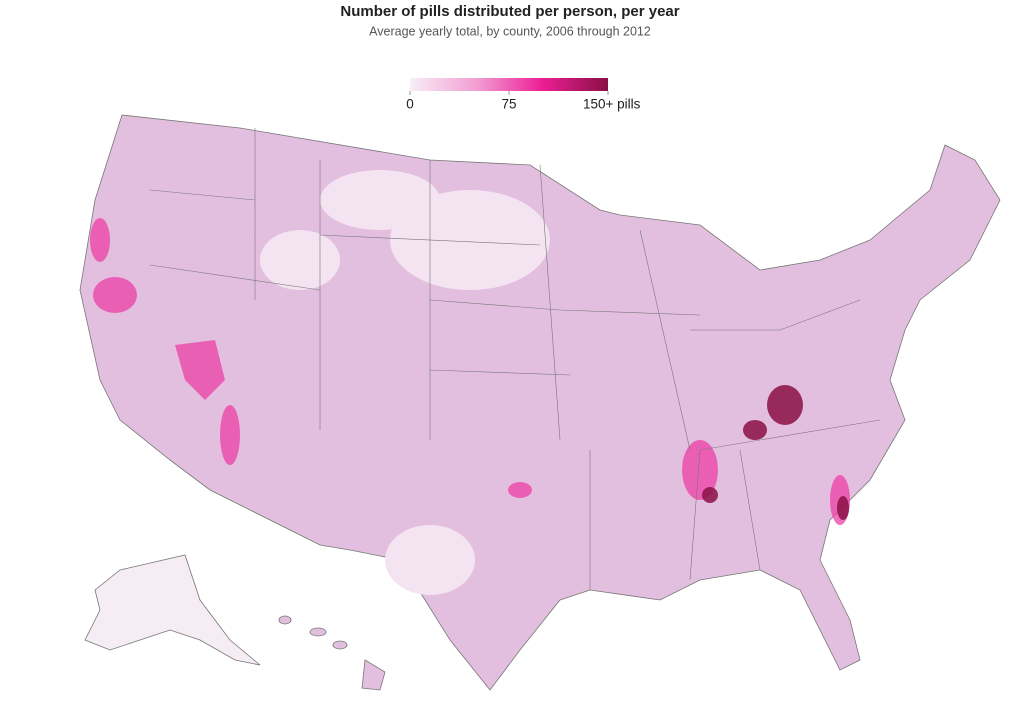 The width and height of the screenshot is (1024, 705). What do you see at coordinates (612, 104) in the screenshot?
I see `legend-label: 150+ pills` at bounding box center [612, 104].